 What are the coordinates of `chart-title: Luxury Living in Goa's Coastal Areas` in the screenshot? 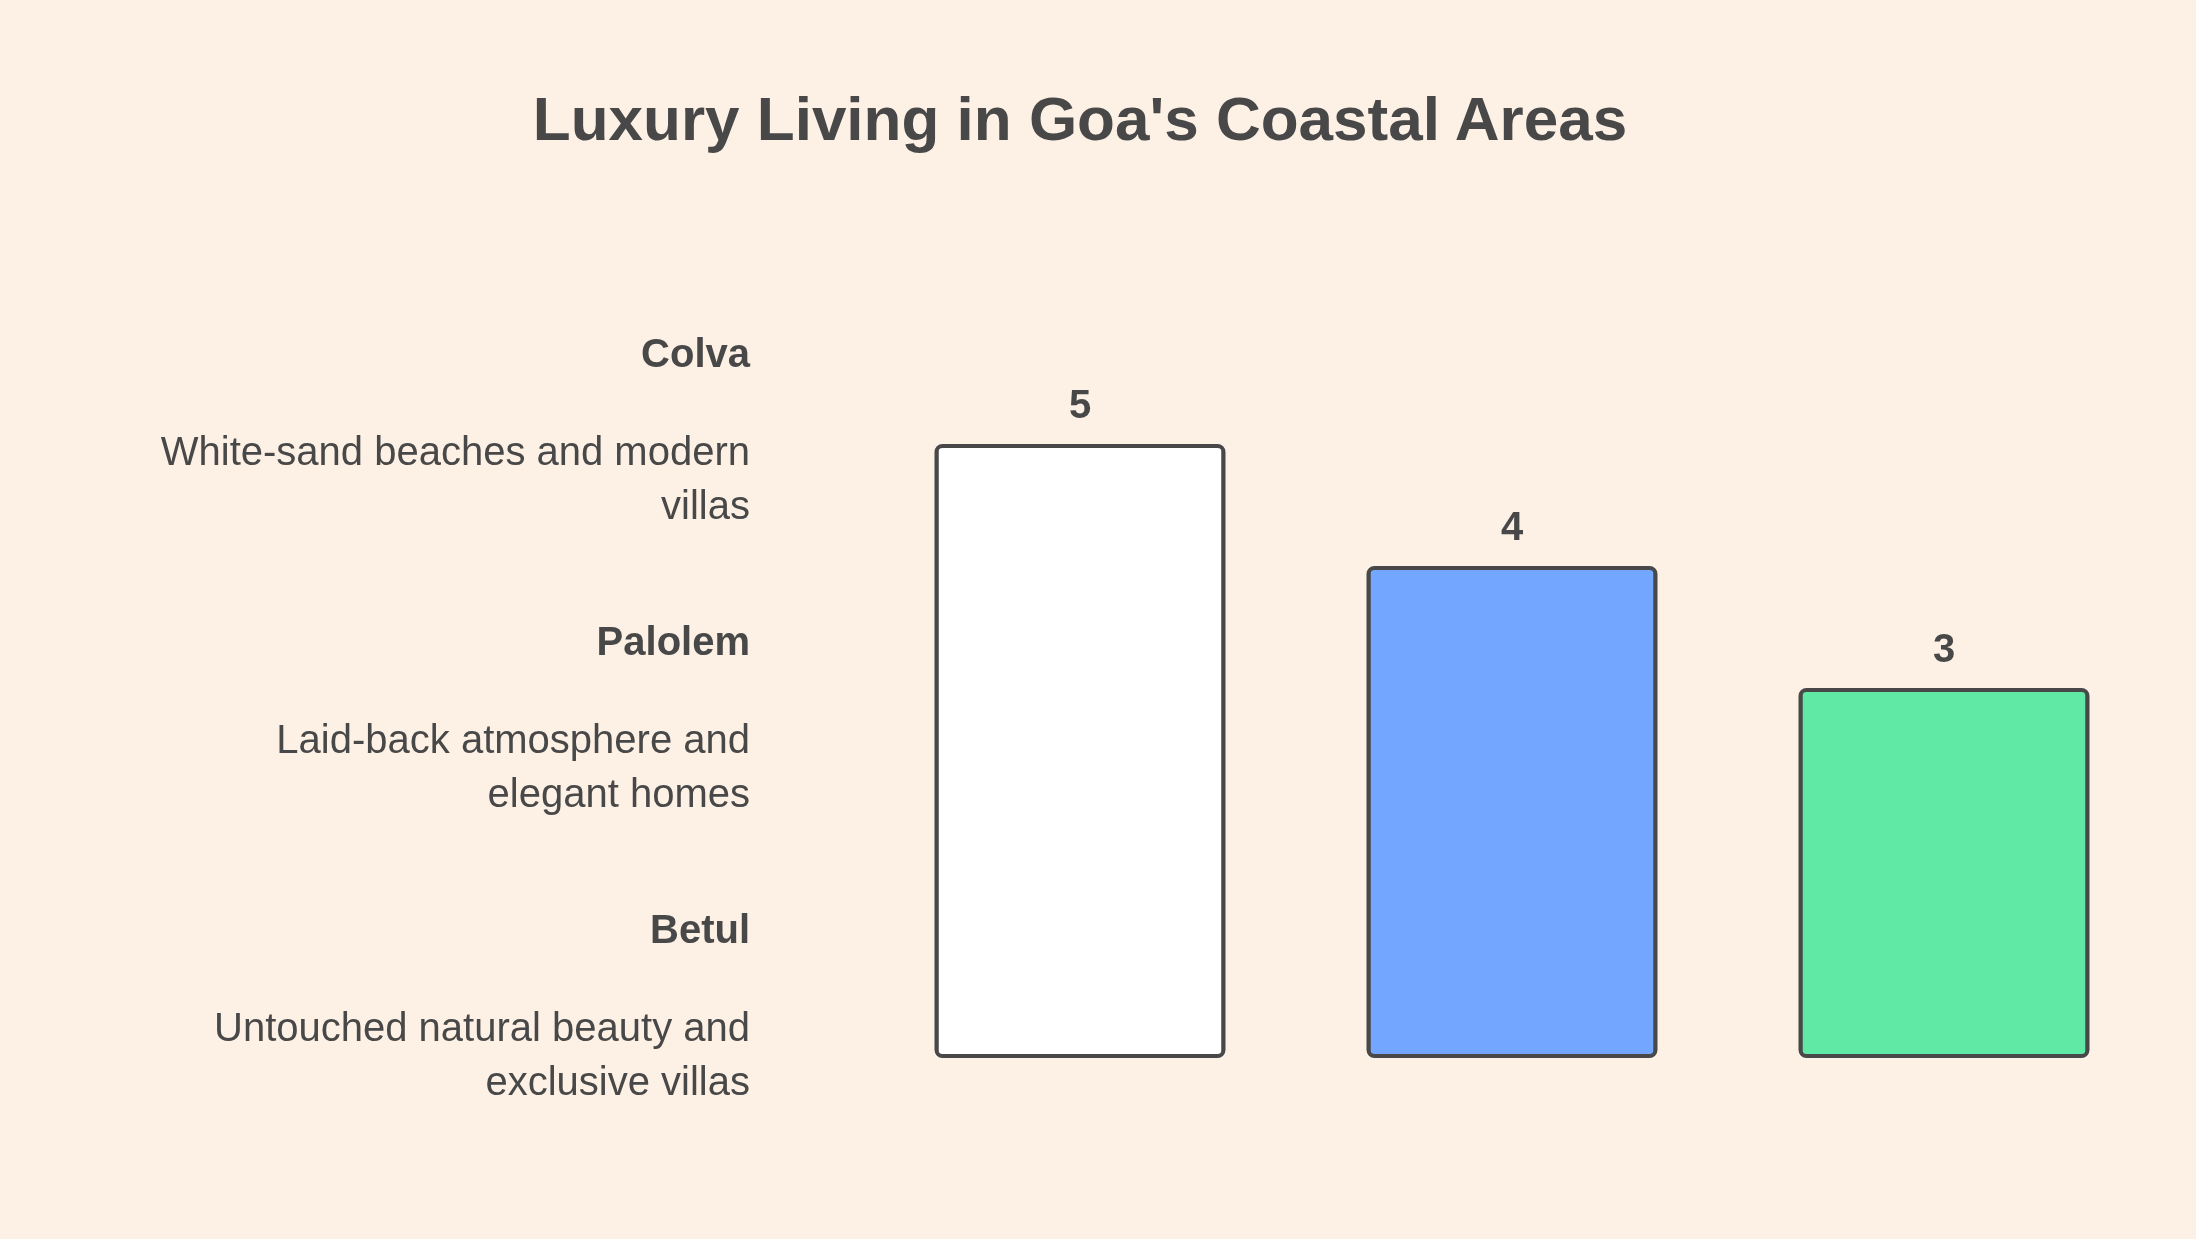 It's located at (1080, 118).